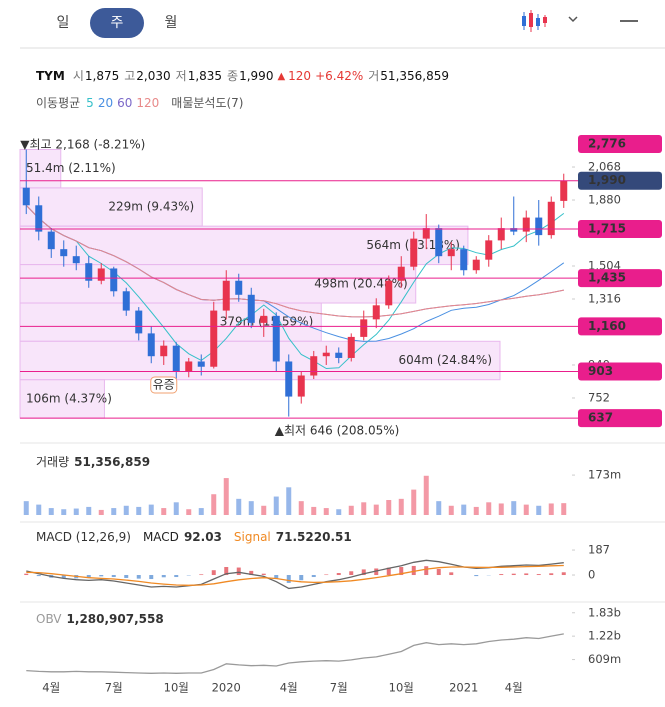 Image resolution: width=665 pixels, height=707 pixels. What do you see at coordinates (600, 418) in the screenshot?
I see `level-label: 637` at bounding box center [600, 418].